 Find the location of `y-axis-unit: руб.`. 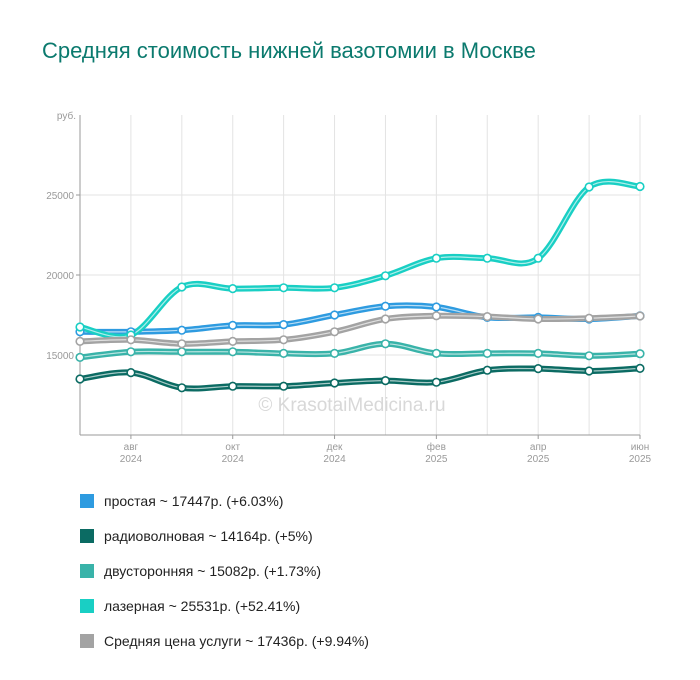

y-axis-unit: руб. is located at coordinates (66, 116).